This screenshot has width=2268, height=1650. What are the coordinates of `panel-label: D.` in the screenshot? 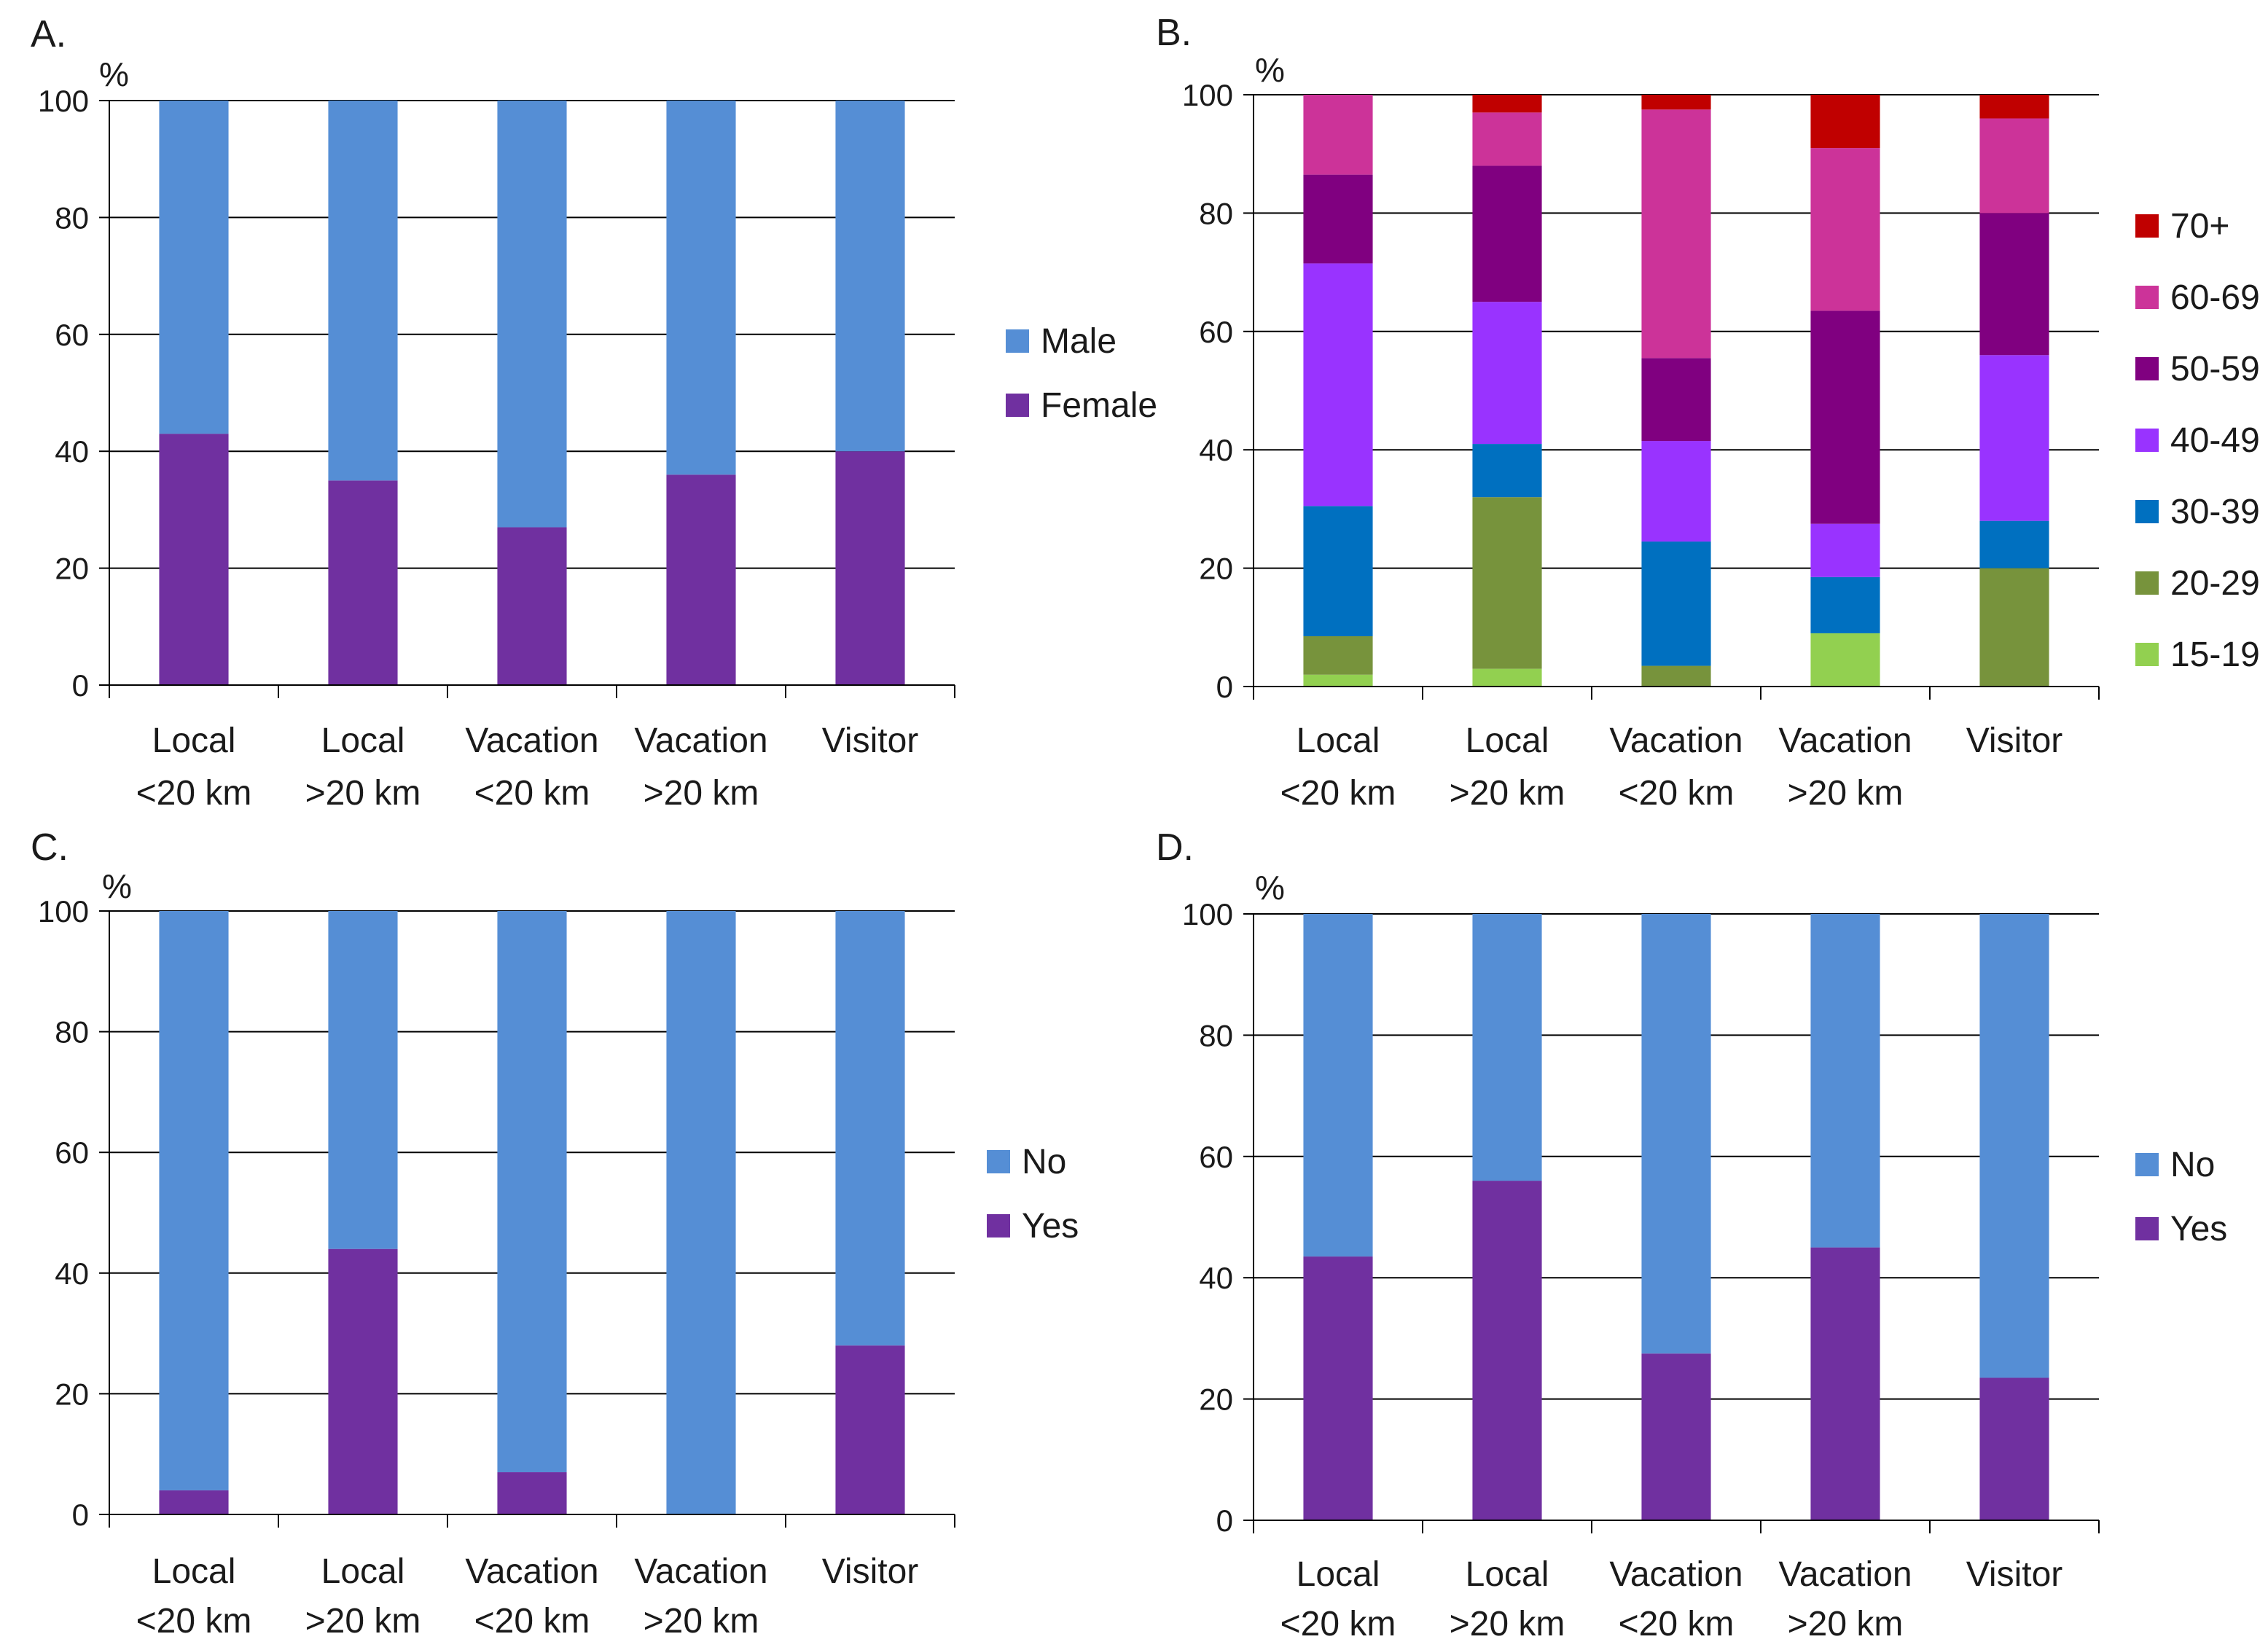 It's located at (1175, 847).